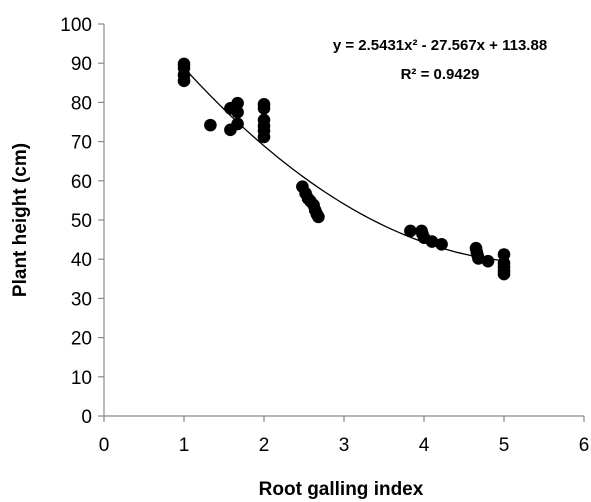 This screenshot has width=591, height=502. I want to click on r-squared-label: R² = 0.9429, so click(440, 74).